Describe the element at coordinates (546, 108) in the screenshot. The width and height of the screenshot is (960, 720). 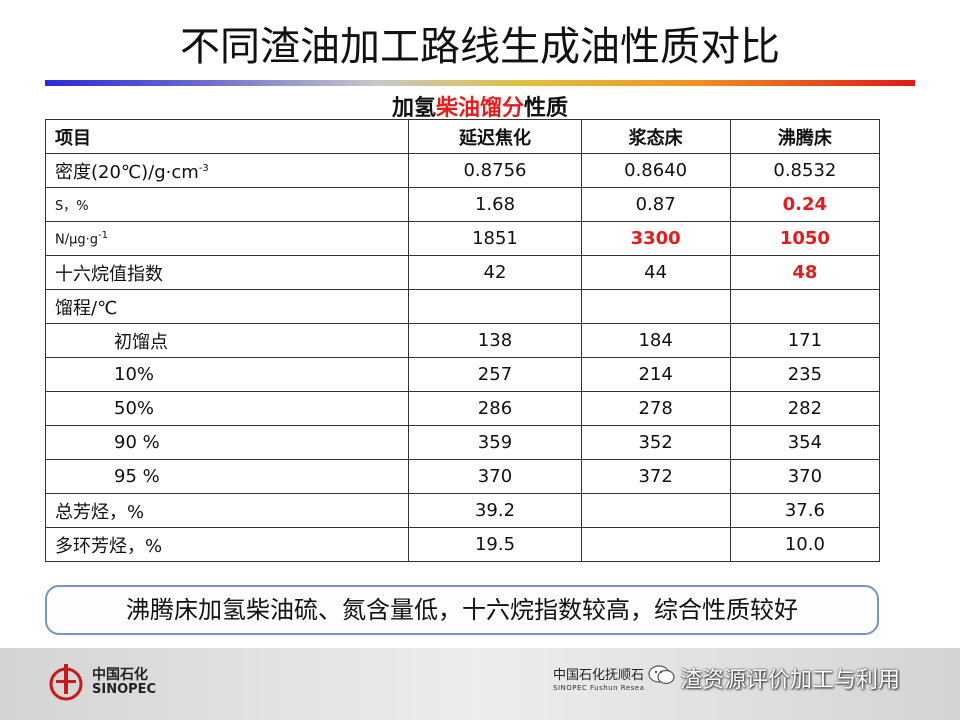
I see `subtitle-post: 性质` at that location.